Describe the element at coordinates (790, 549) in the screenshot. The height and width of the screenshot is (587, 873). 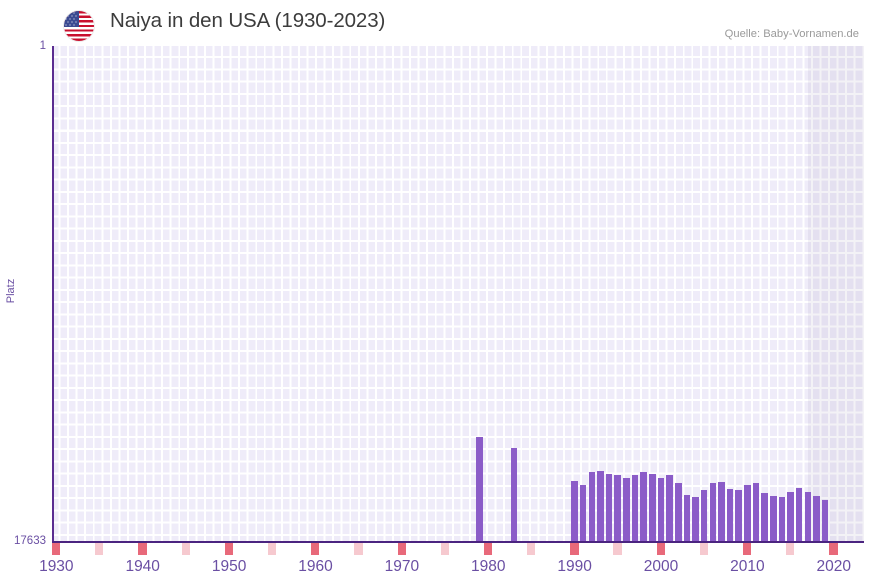
I see `decade-marker-2015` at that location.